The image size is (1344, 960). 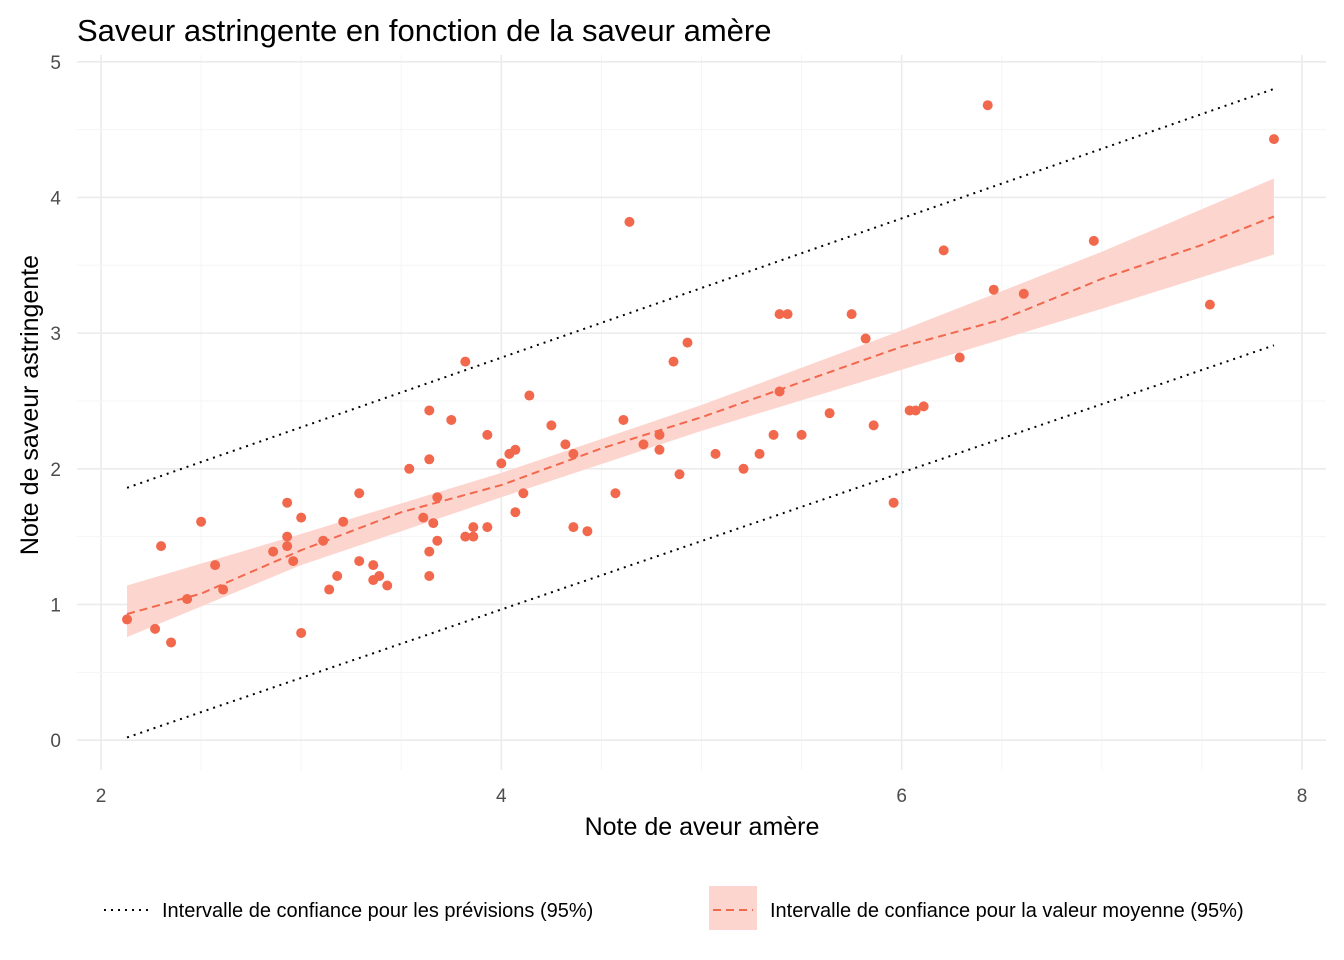 What do you see at coordinates (55, 470) in the screenshot?
I see `y-tick-label: 2` at bounding box center [55, 470].